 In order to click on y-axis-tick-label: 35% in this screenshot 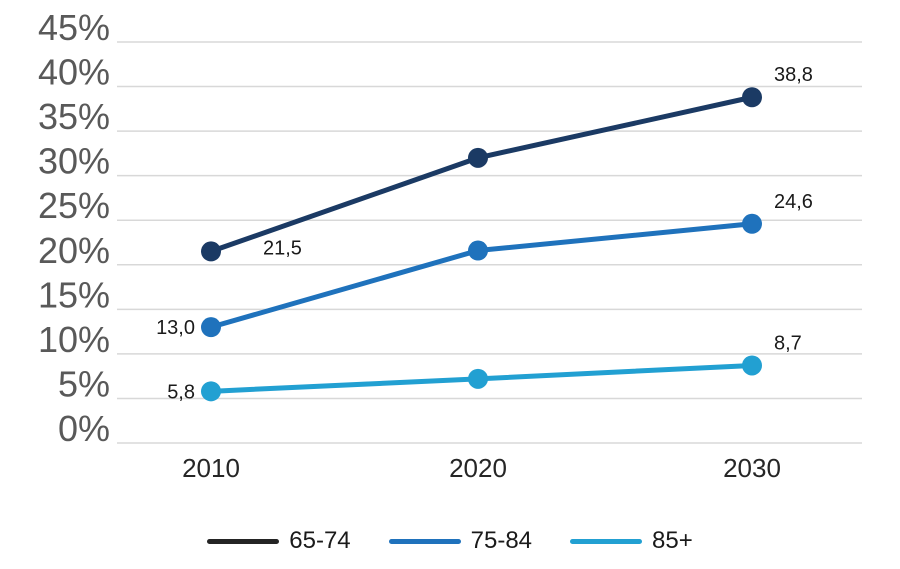, I will do `click(74, 116)`.